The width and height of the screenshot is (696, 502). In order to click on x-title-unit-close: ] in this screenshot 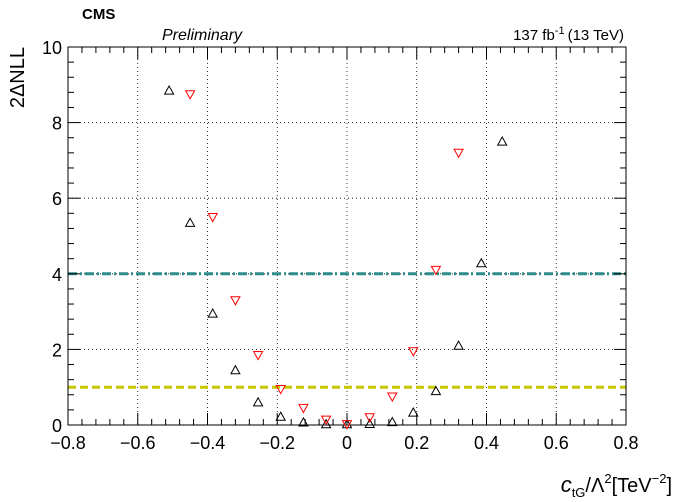, I will do `click(669, 486)`.